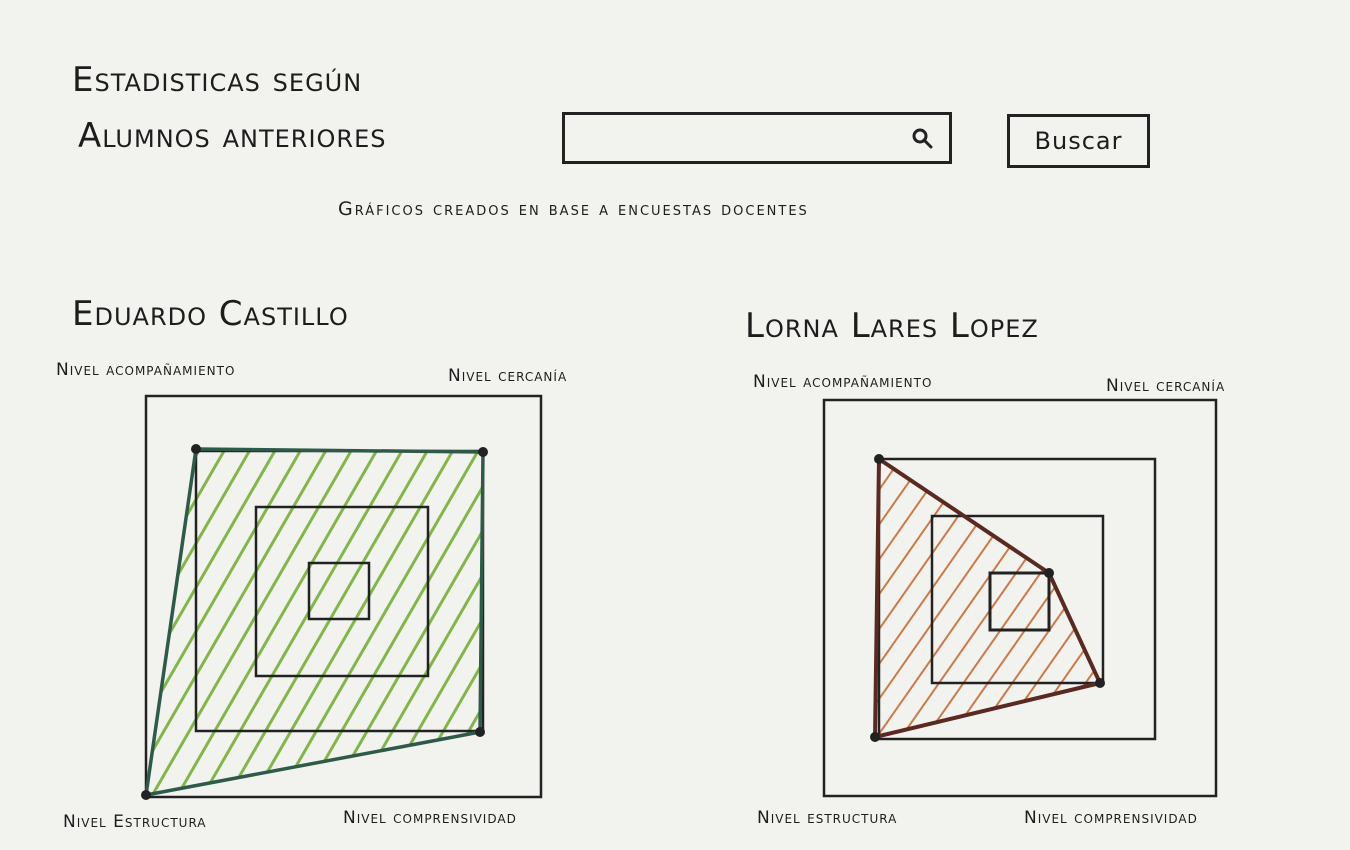 The width and height of the screenshot is (1350, 850). I want to click on chart-1-outer-frame, so click(343, 596).